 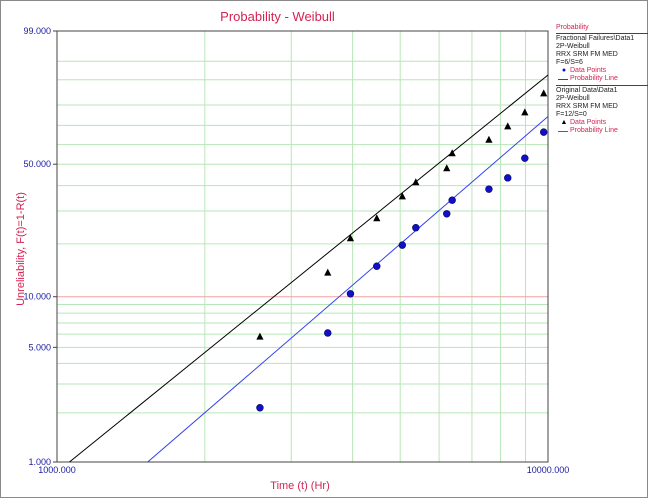 What do you see at coordinates (277, 16) in the screenshot?
I see `chart-title: Probability - Weibull` at bounding box center [277, 16].